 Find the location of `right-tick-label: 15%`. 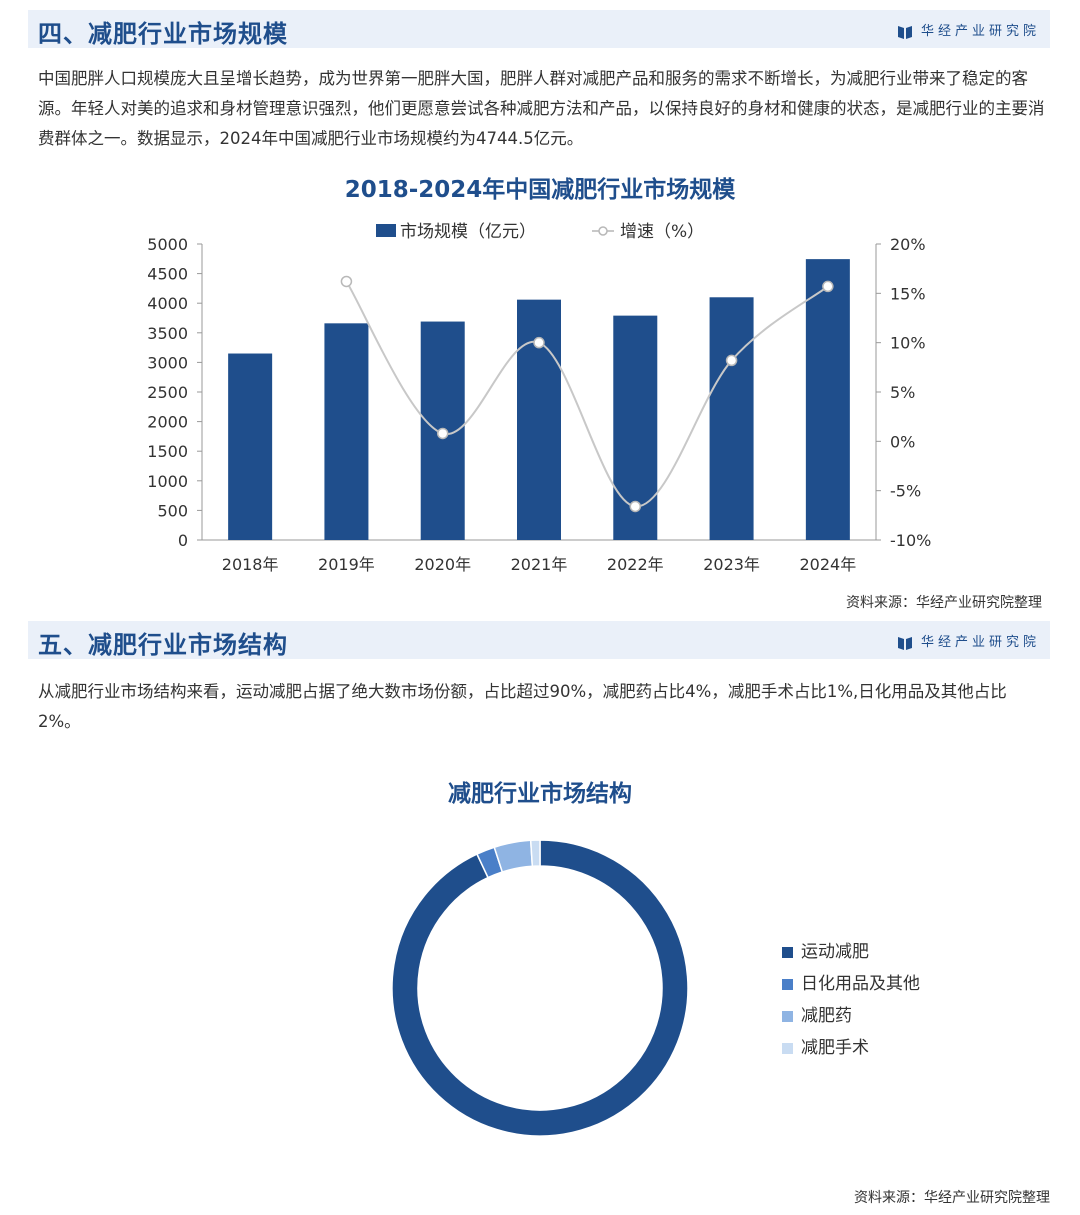

right-tick-label: 15% is located at coordinates (908, 293).